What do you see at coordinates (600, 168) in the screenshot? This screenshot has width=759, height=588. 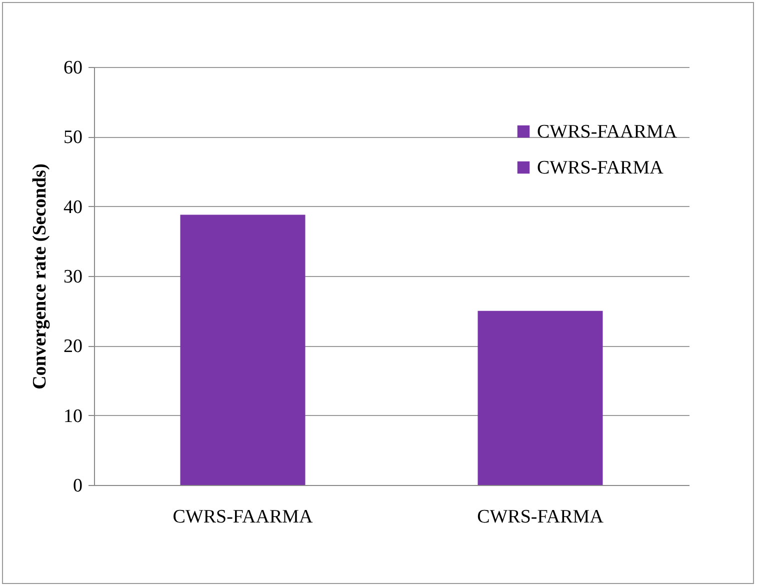 I see `legend-label: CWRS-FARMA` at bounding box center [600, 168].